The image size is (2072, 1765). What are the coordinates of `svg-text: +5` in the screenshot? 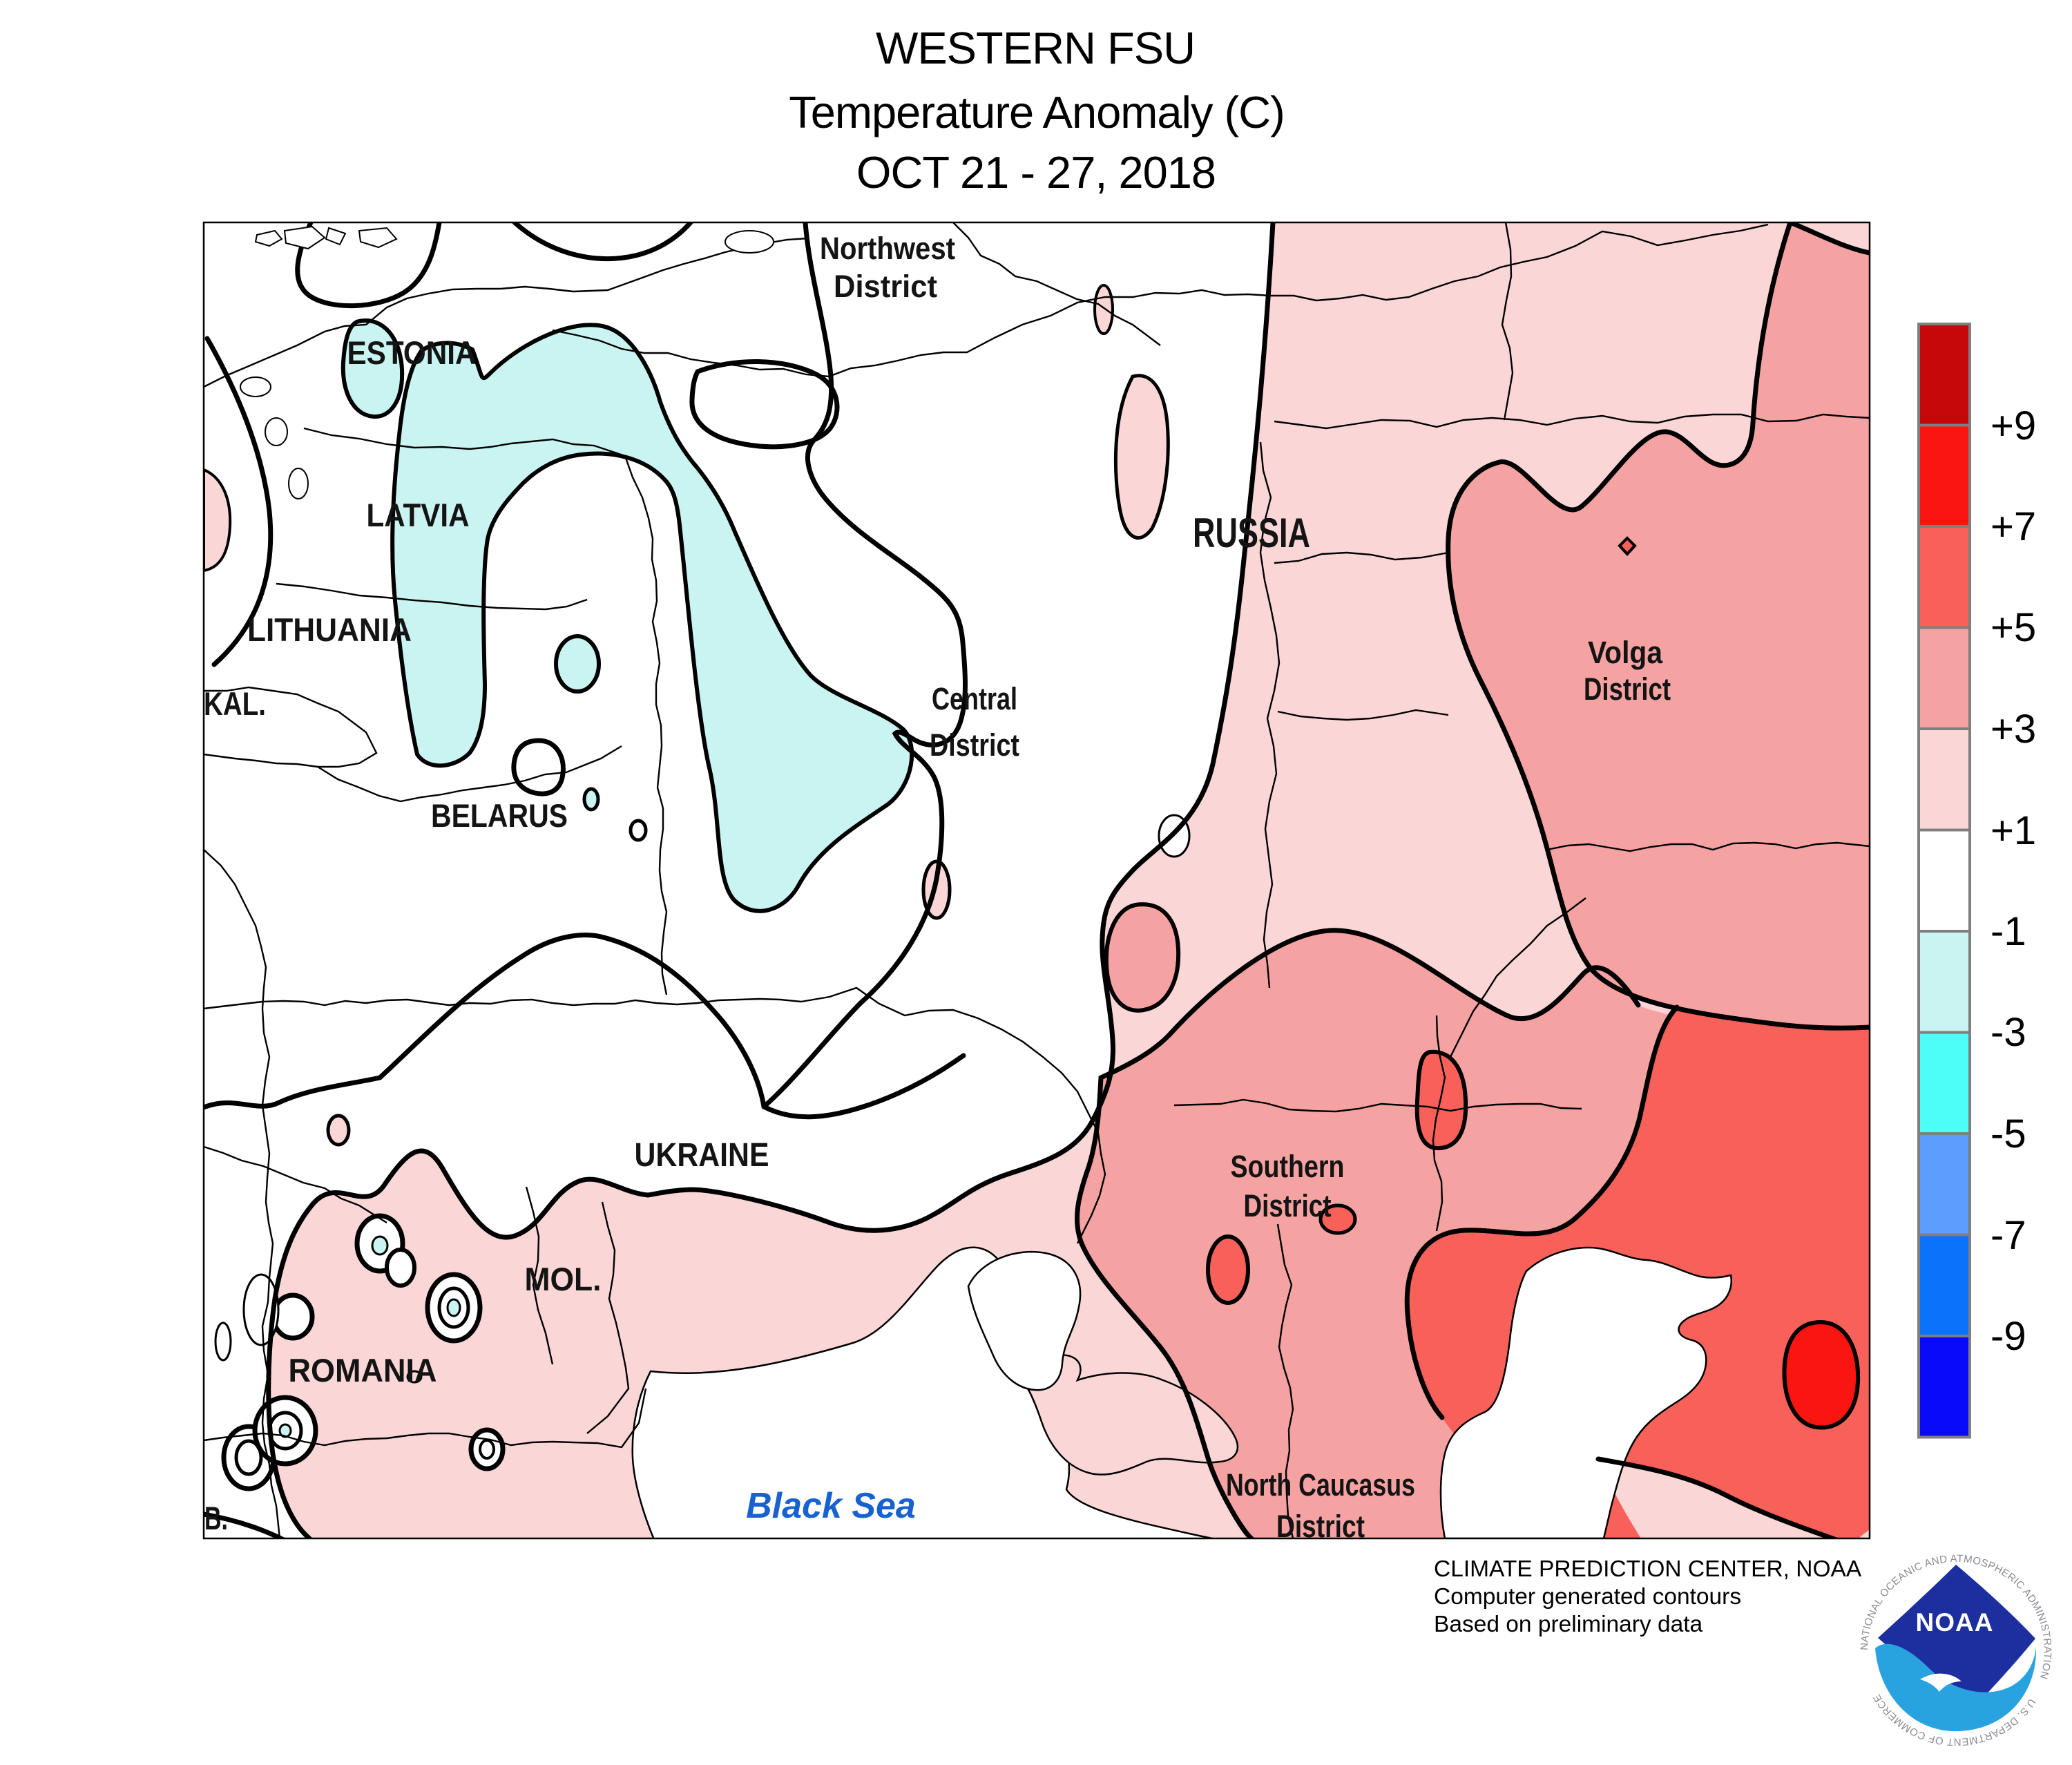 It's located at (2013, 627).